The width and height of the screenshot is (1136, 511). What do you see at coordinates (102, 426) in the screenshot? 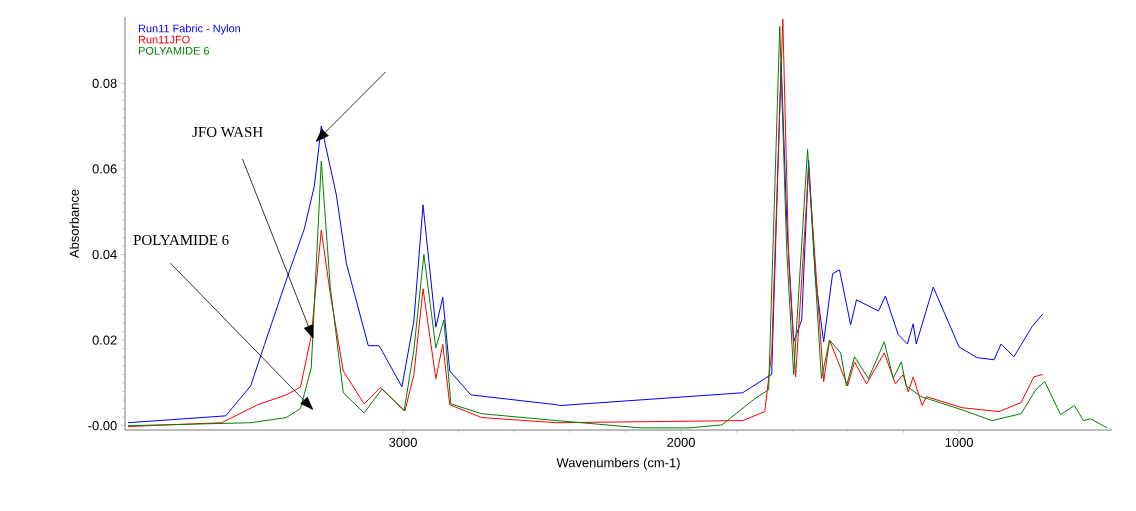
I see `y-tick-label: -0.00` at bounding box center [102, 426].